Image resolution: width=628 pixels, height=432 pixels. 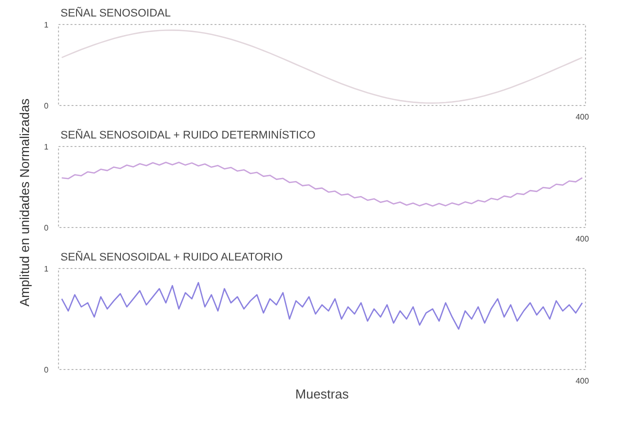 I want to click on chart-title: SEÑAL SENOSOIDAL, so click(x=115, y=13).